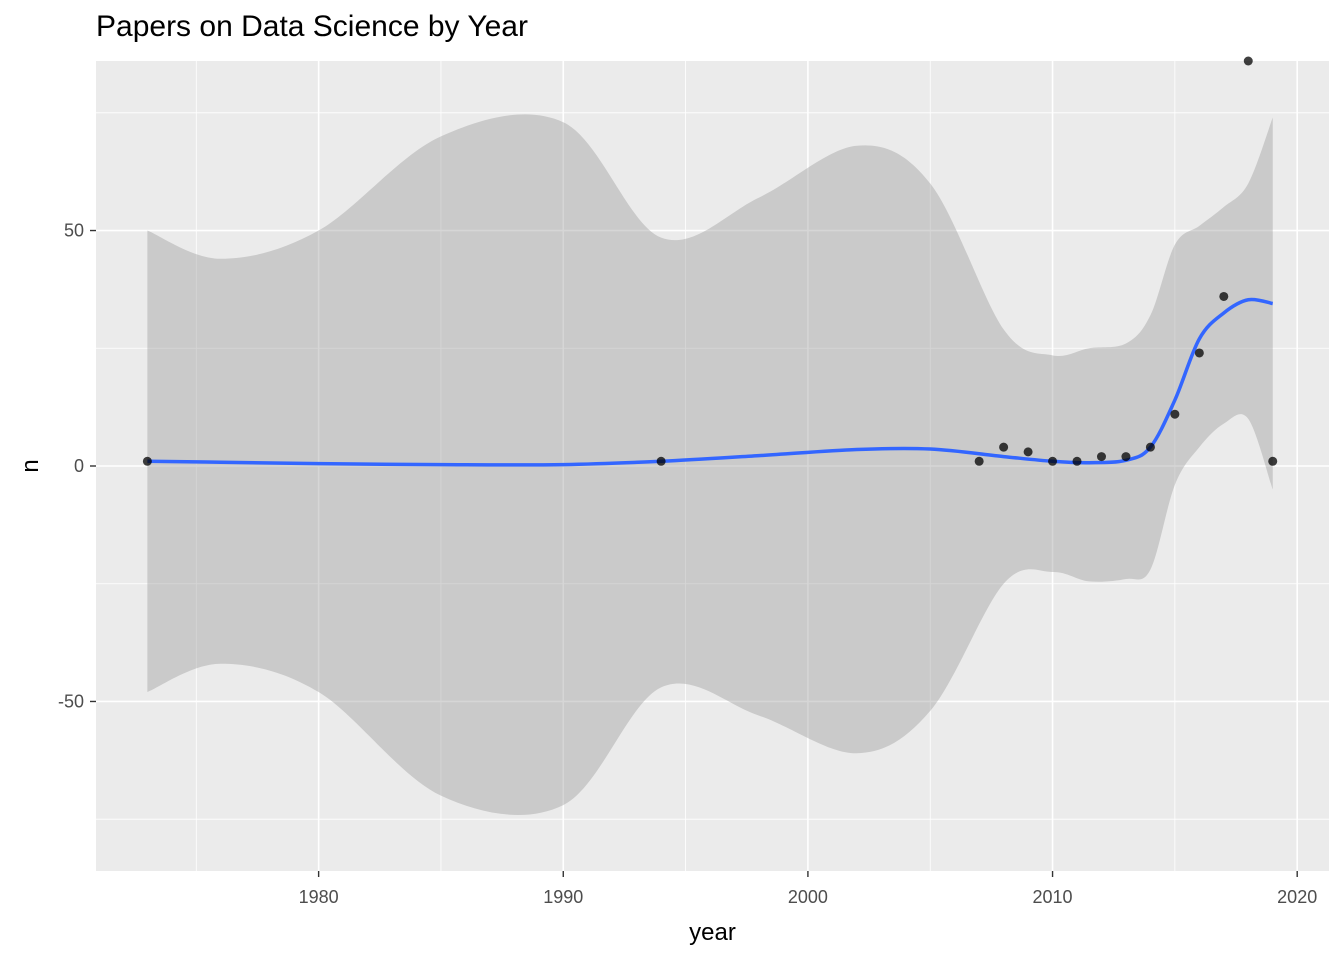  I want to click on chart-title: Papers on Data Science by Year, so click(312, 26).